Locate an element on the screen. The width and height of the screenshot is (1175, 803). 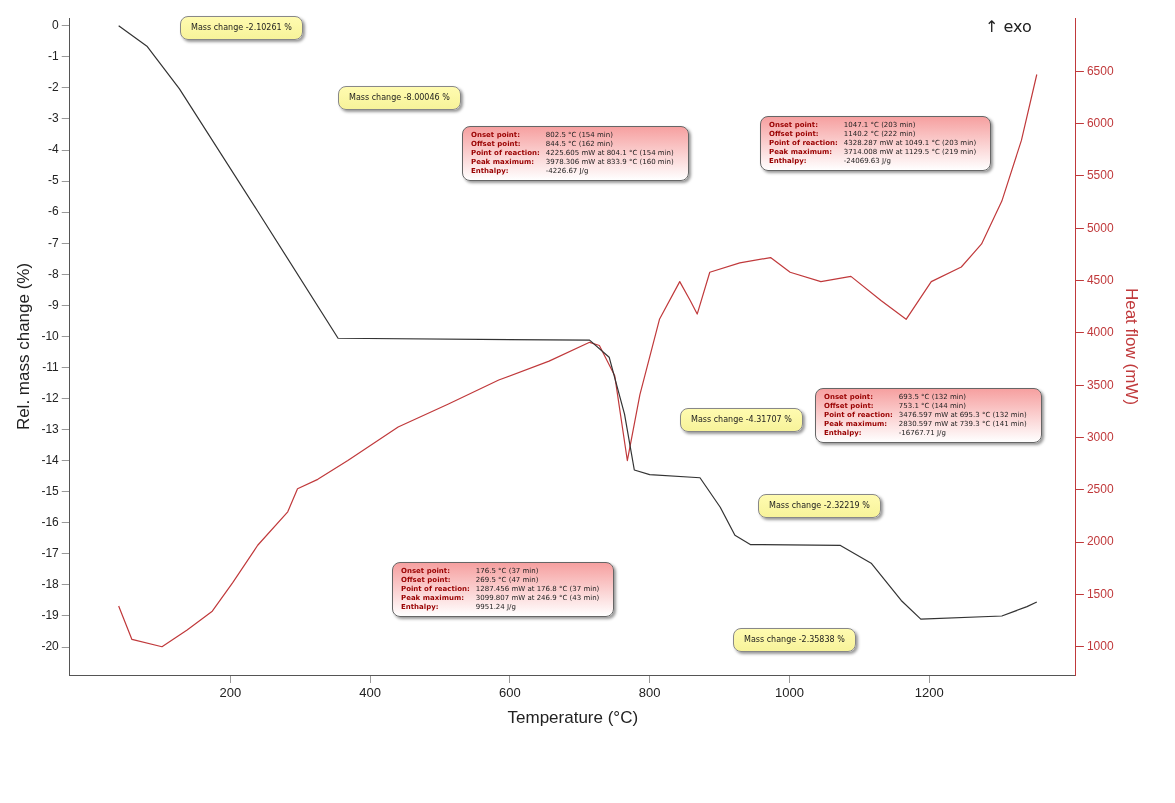
callout-box: Mass change -8.00046 % is located at coordinates (399, 98).